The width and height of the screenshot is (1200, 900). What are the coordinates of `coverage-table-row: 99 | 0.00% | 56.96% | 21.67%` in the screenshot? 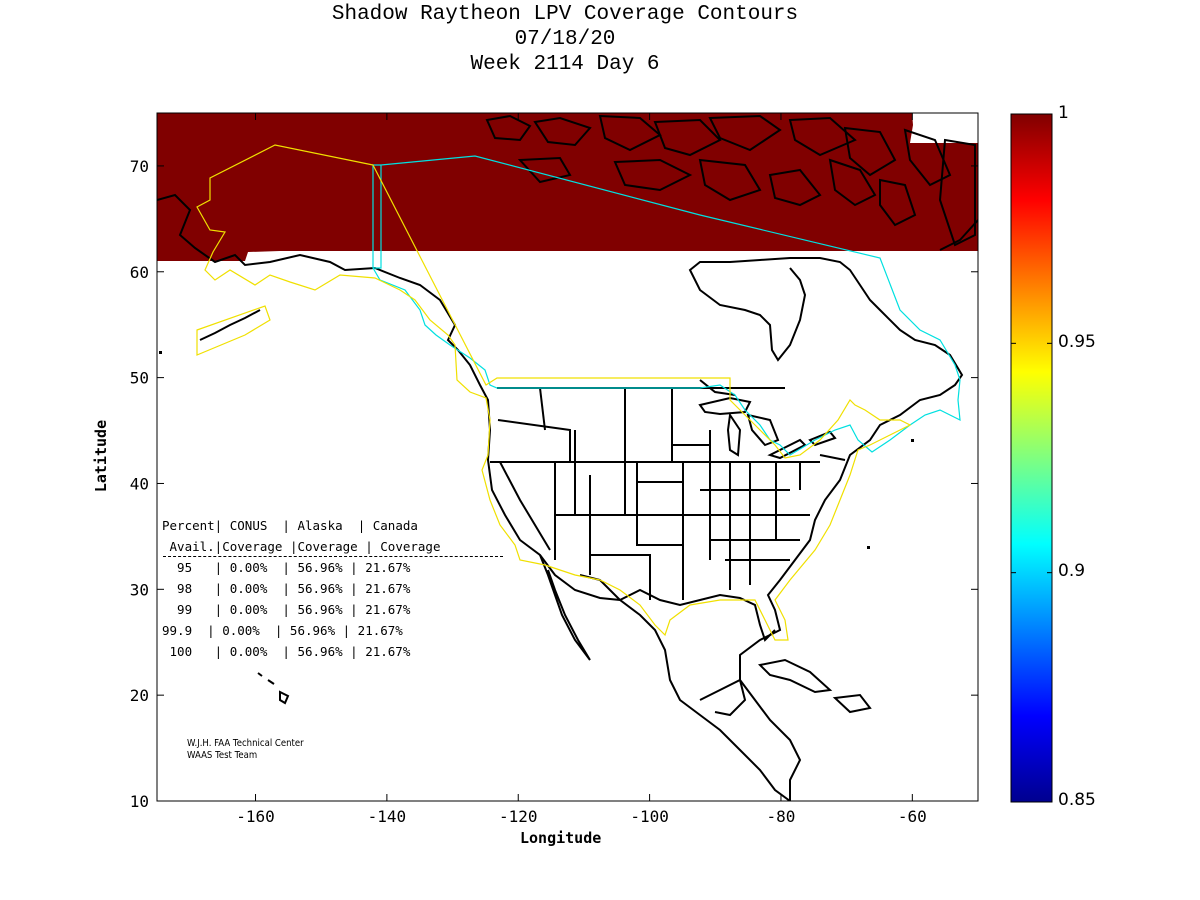 It's located at (286, 609).